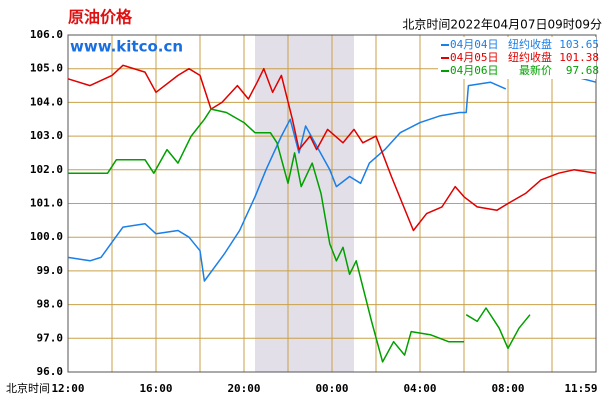 The width and height of the screenshot is (607, 401). I want to click on legend-name: 04月05日, so click(474, 57).